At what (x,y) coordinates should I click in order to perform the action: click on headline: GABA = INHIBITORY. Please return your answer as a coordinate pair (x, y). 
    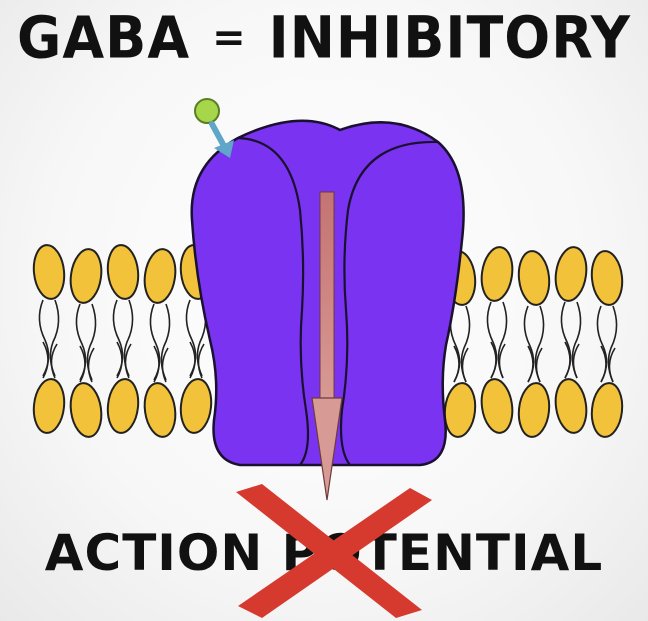
    Looking at the image, I should click on (324, 37).